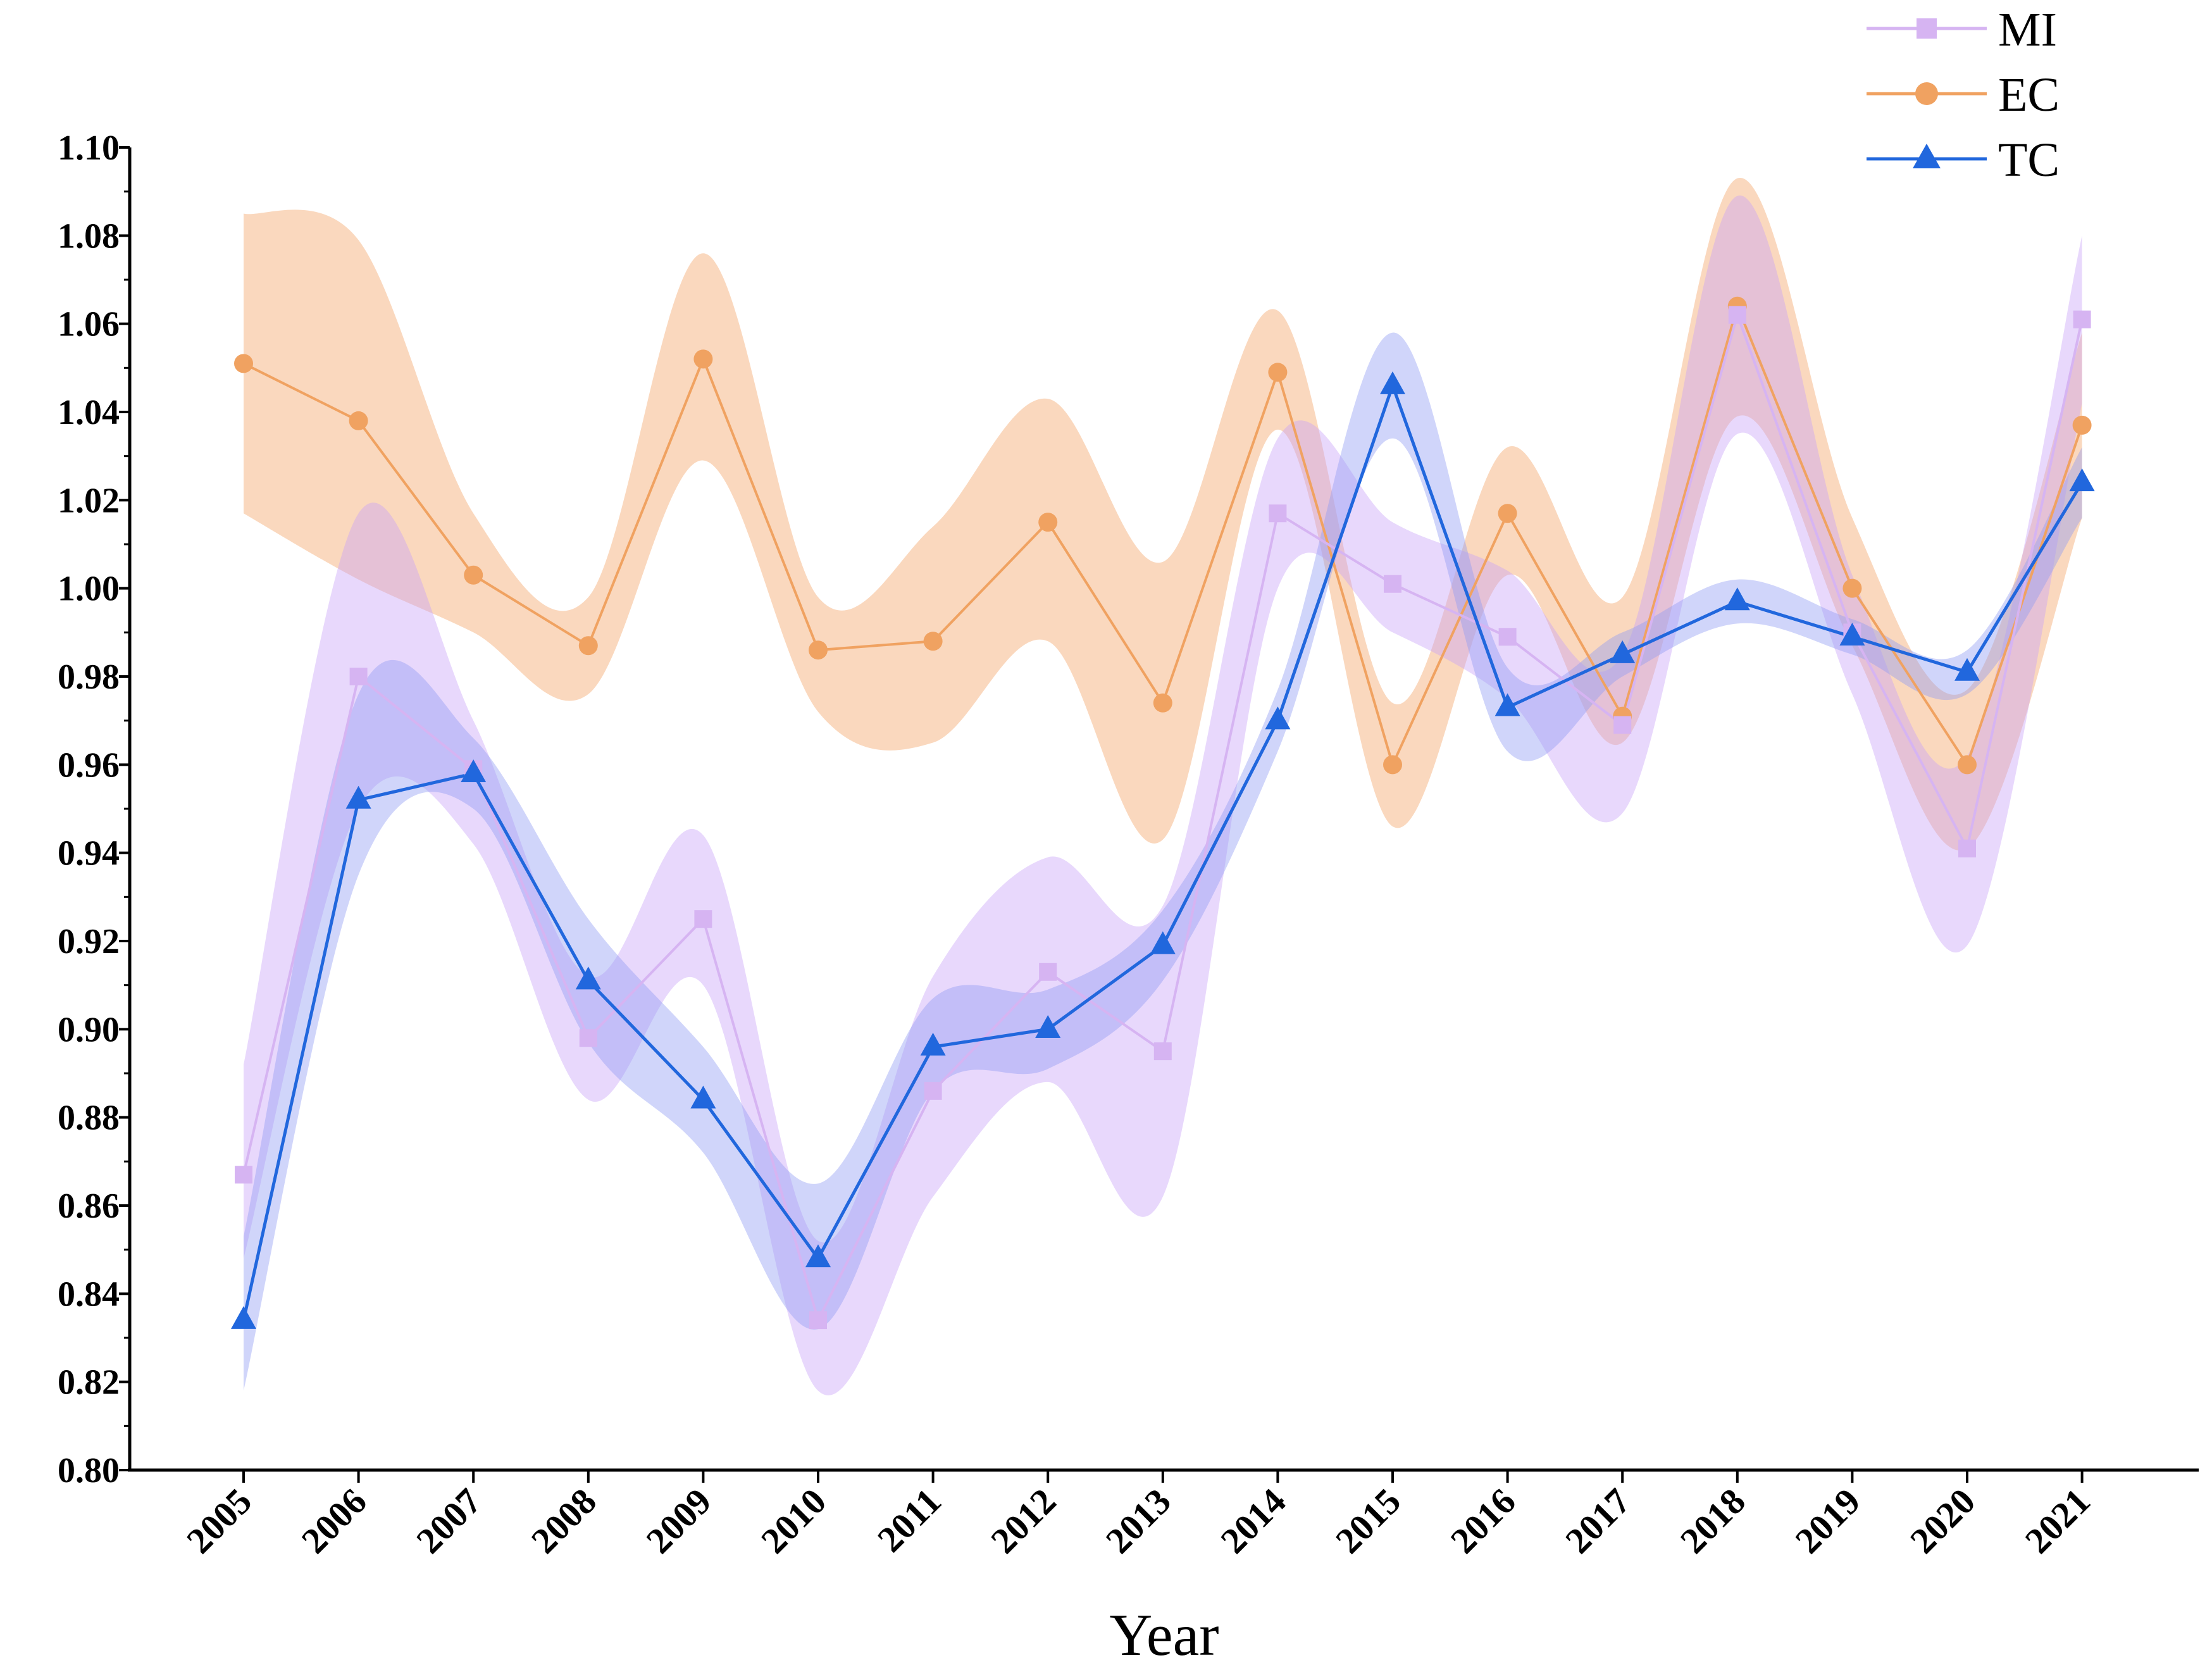 The height and width of the screenshot is (1665, 2212). What do you see at coordinates (909, 1520) in the screenshot?
I see `x-tick-label: 2011` at bounding box center [909, 1520].